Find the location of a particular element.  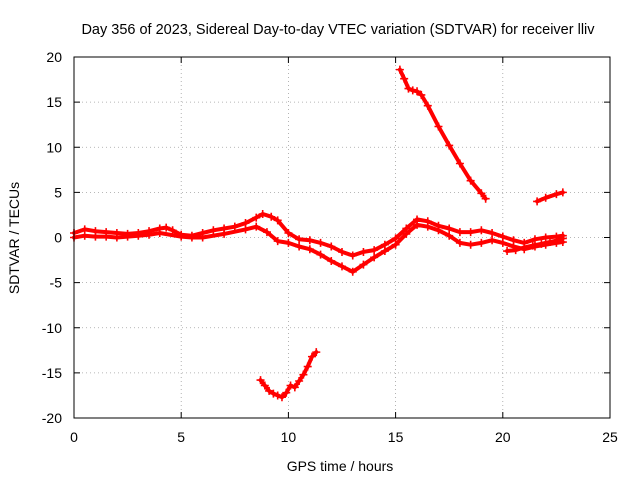

y-tick-label: 10 is located at coordinates (54, 147).